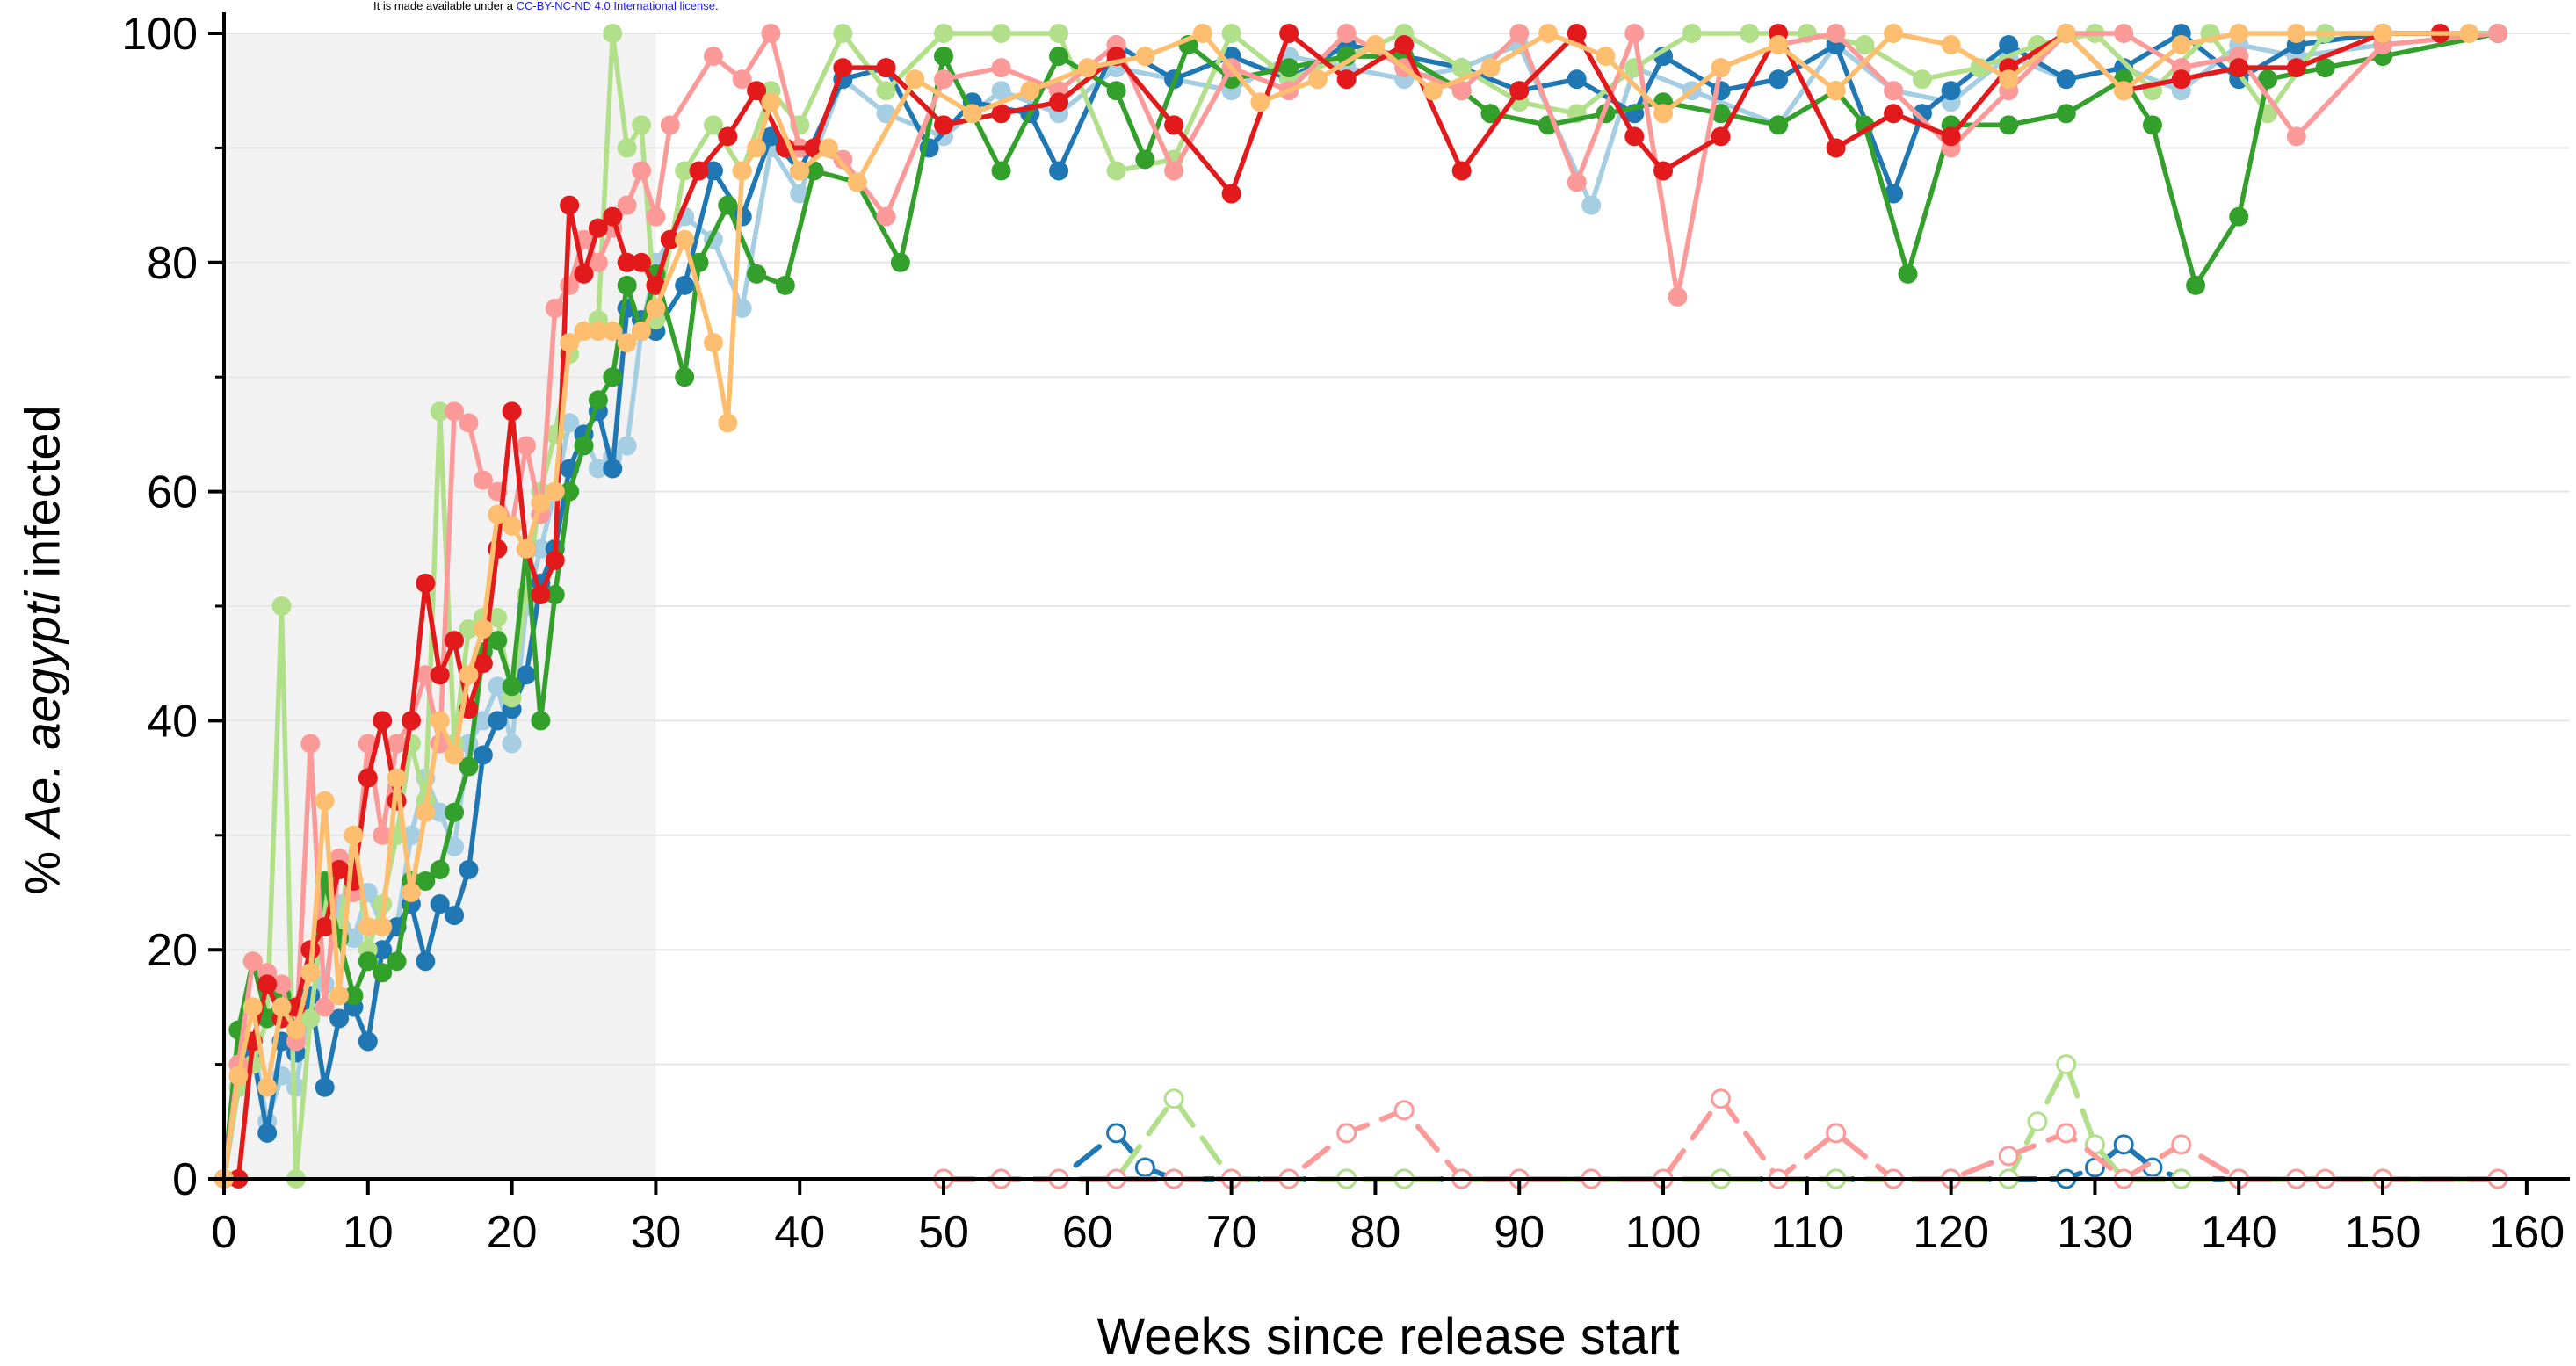 The width and height of the screenshot is (2576, 1366). What do you see at coordinates (799, 1232) in the screenshot?
I see `x-tick-label: 40` at bounding box center [799, 1232].